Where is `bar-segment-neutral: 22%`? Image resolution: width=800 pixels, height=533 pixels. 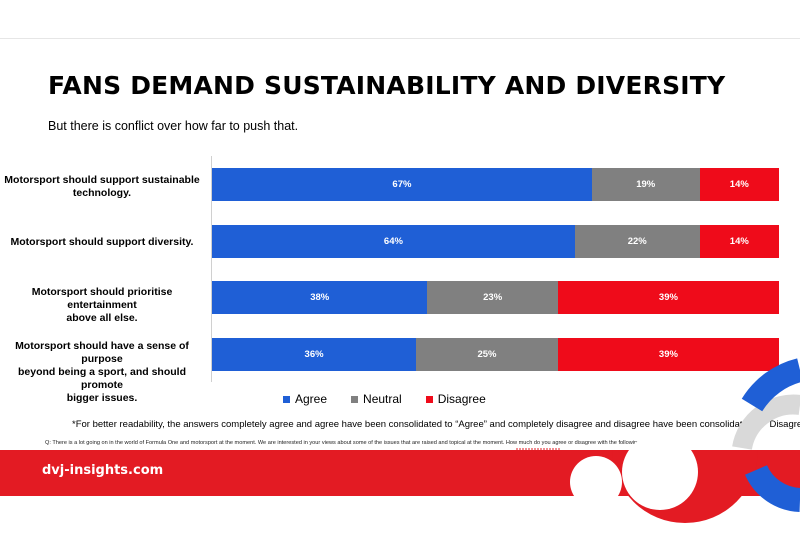 bar-segment-neutral: 22% is located at coordinates (637, 241).